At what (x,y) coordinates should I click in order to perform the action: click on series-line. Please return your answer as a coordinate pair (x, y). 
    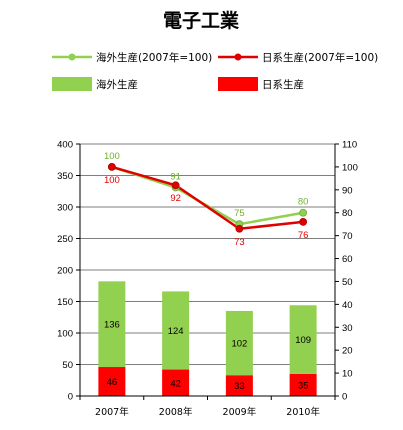
    Looking at the image, I should click on (207, 198).